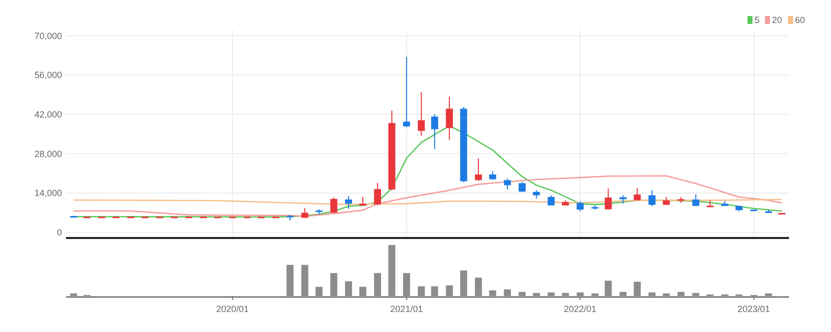 The image size is (831, 332). Describe the element at coordinates (800, 20) in the screenshot. I see `legend-label: 60` at that location.